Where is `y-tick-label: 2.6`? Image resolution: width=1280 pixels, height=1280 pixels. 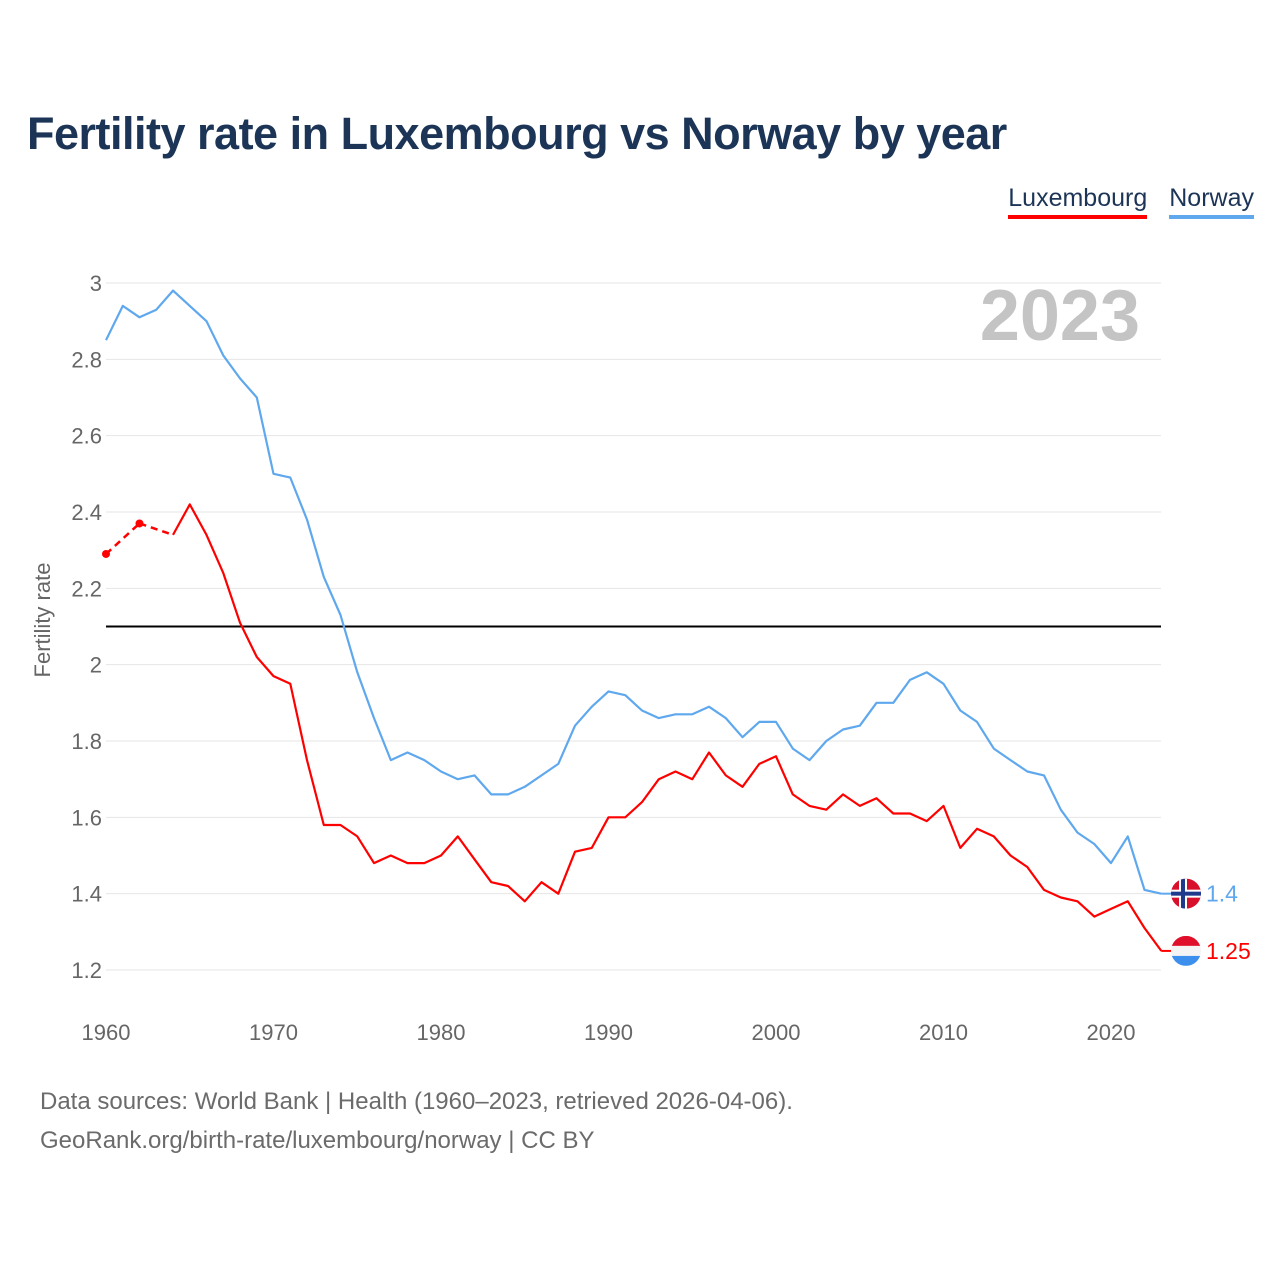
y-tick-label: 2.6 is located at coordinates (86, 436).